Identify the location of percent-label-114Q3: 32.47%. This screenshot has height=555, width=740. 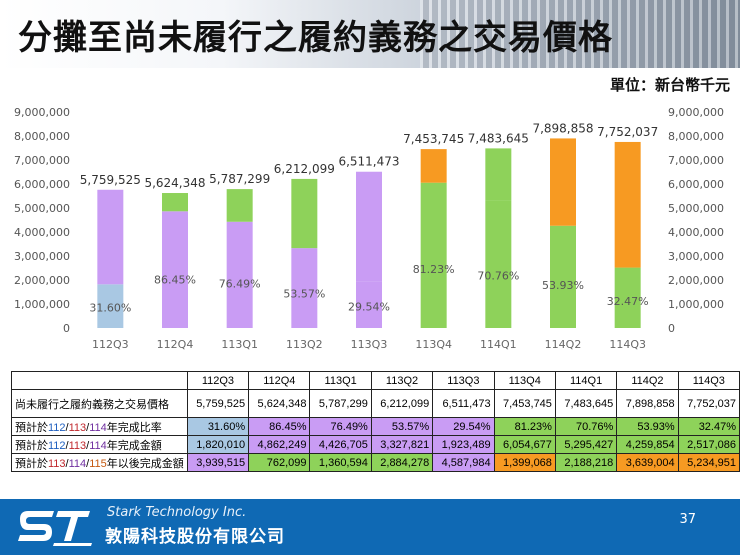
(628, 301).